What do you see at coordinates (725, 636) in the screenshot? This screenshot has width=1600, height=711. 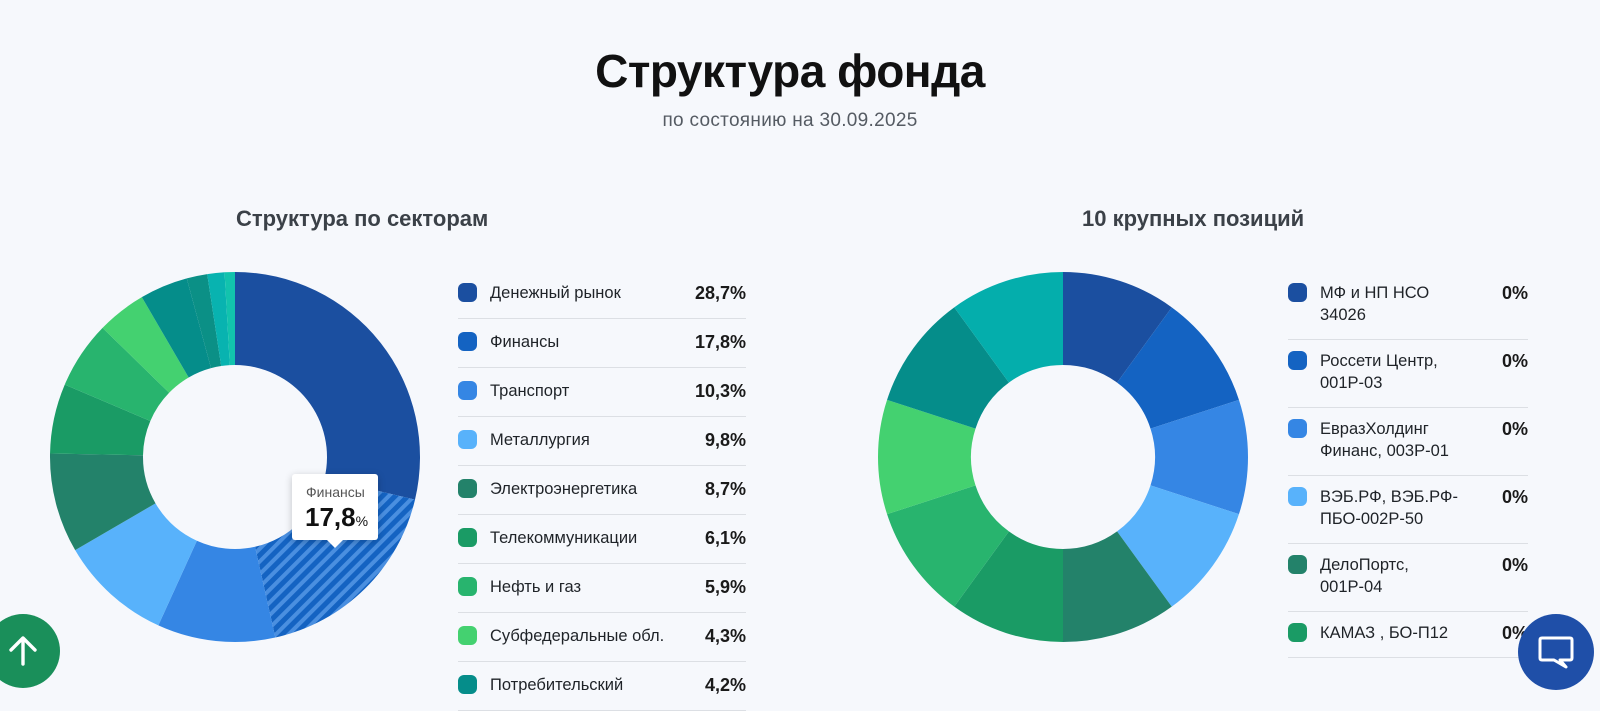 I see `legend-value: 4,3%` at bounding box center [725, 636].